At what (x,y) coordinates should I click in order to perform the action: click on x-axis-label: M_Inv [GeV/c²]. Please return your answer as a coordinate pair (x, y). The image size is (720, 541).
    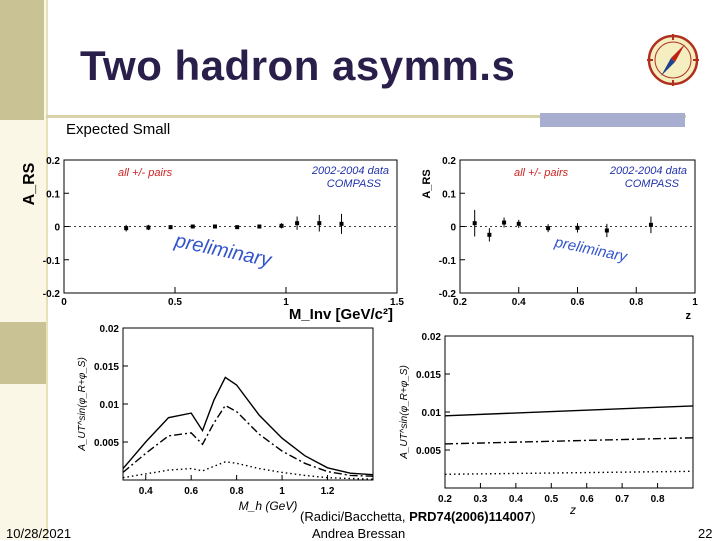
    Looking at the image, I should click on (341, 314).